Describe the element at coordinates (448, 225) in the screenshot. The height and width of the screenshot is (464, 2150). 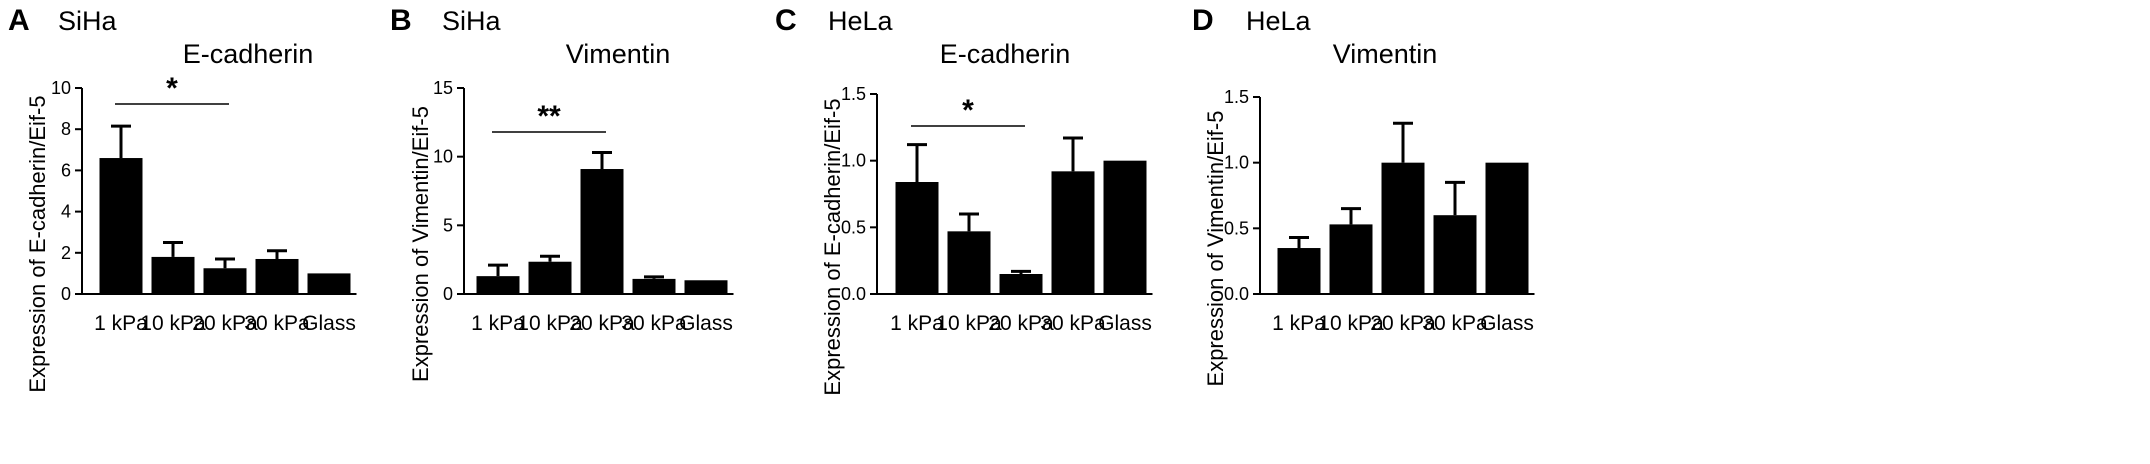
I see `y-tick-label: 5` at that location.